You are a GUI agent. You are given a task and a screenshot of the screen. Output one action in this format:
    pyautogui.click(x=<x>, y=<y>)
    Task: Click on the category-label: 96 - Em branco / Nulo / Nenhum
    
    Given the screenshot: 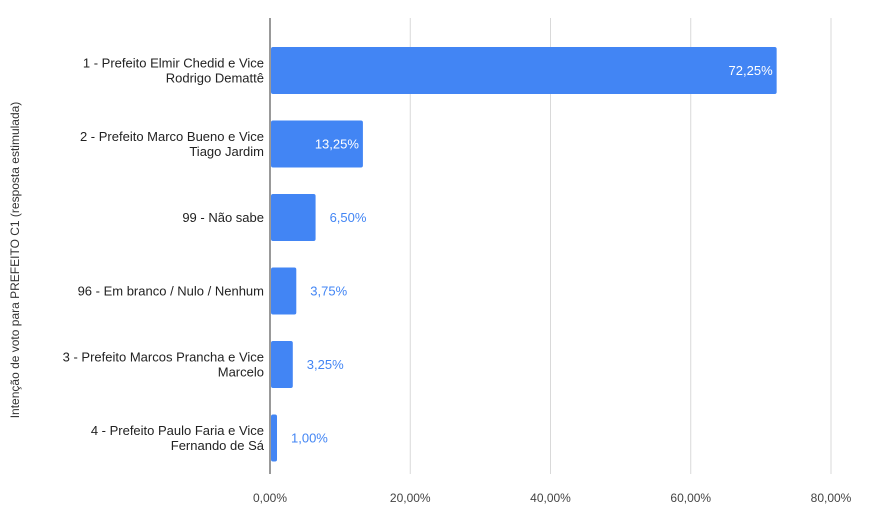 What is the action you would take?
    pyautogui.click(x=171, y=291)
    